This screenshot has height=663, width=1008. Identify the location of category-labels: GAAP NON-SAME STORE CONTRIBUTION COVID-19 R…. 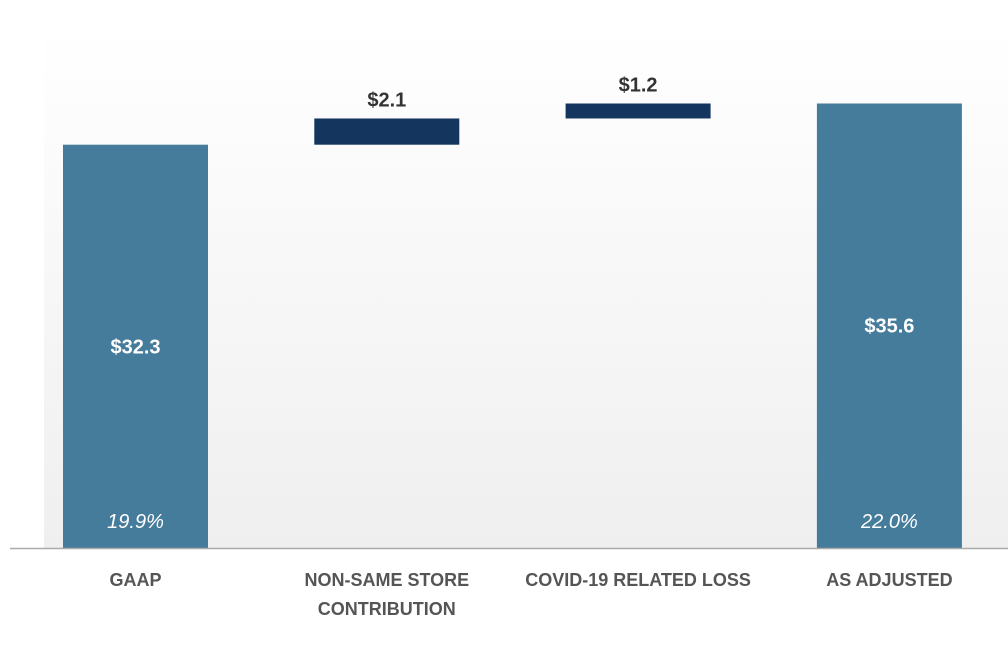
(530, 594).